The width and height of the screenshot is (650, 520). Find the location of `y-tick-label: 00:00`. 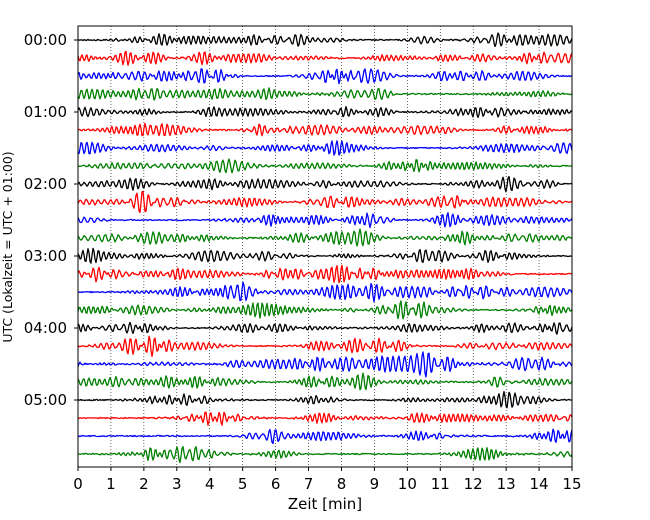

y-tick-label: 00:00 is located at coordinates (45, 40).